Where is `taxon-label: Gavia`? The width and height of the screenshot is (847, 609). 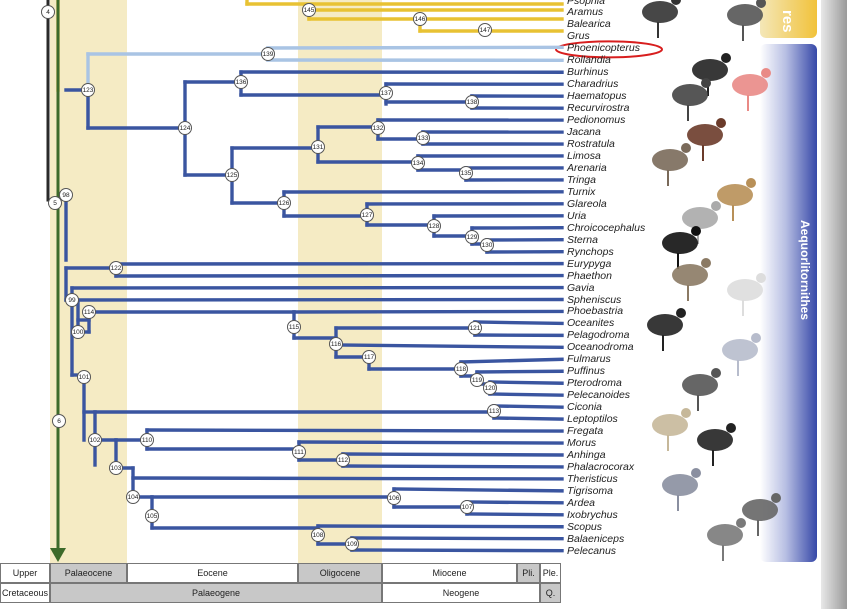
taxon-label: Gavia is located at coordinates (581, 287).